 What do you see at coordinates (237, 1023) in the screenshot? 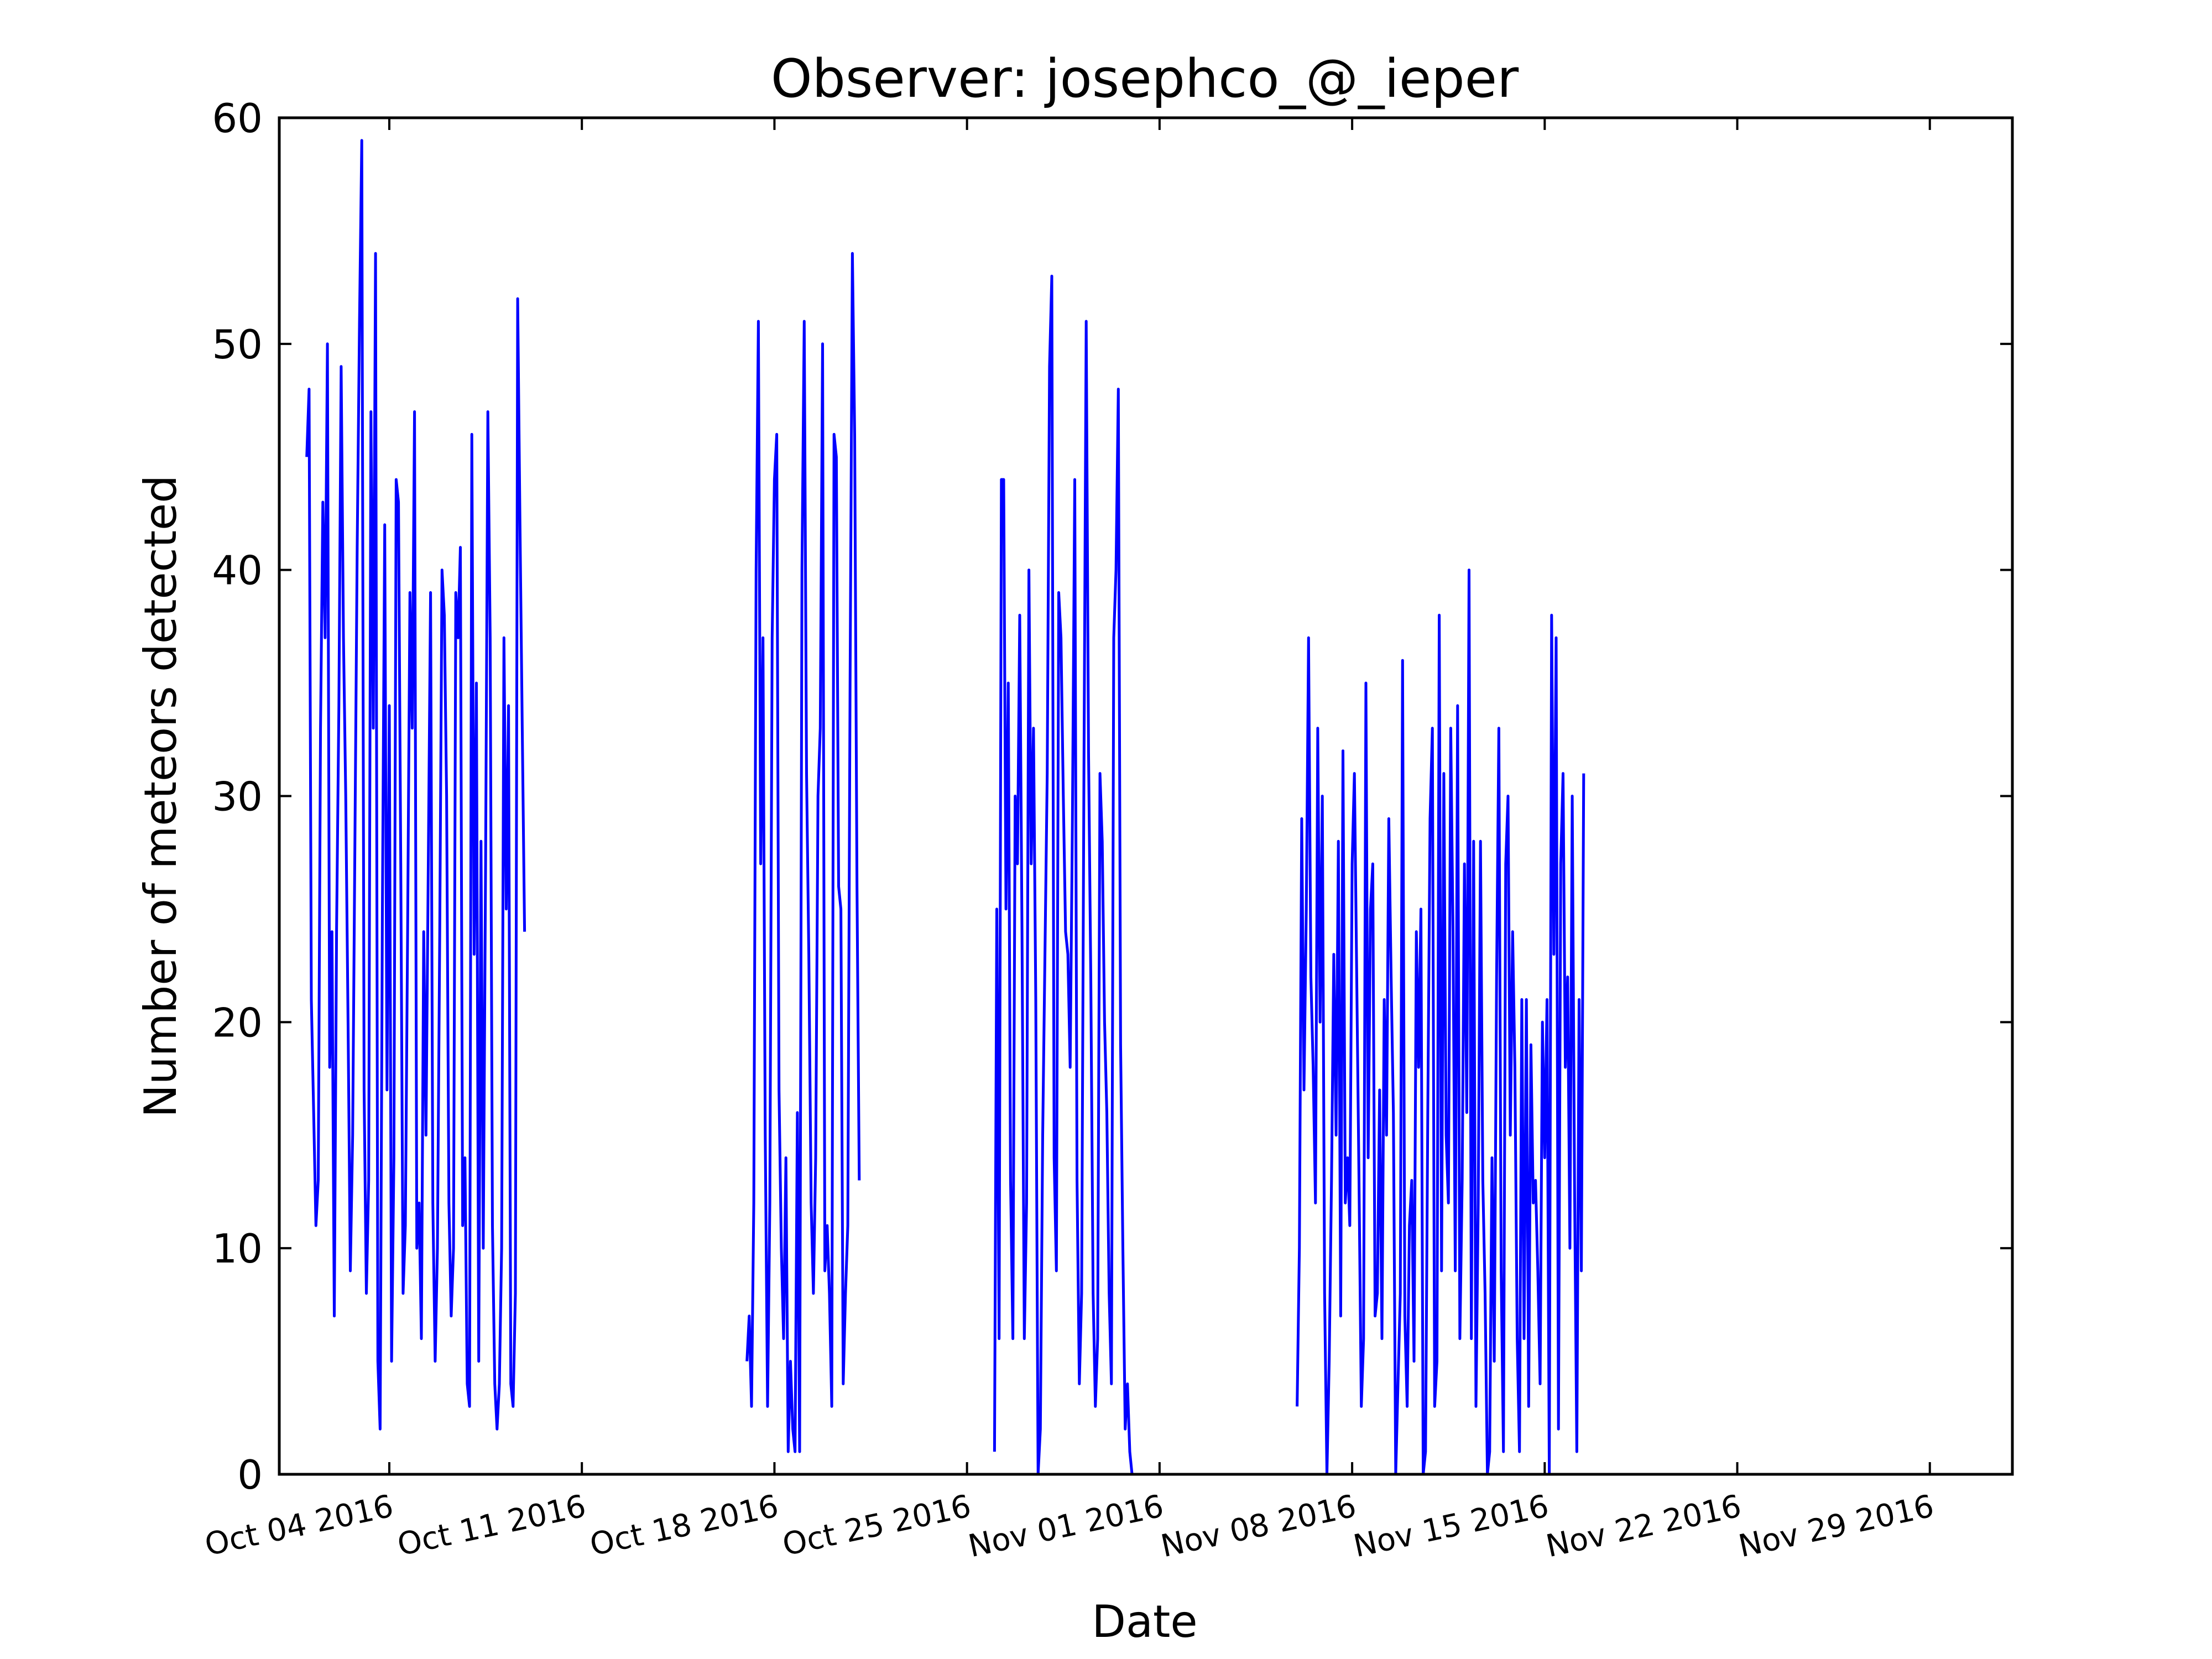
I see `y-tick-label: 20` at bounding box center [237, 1023].